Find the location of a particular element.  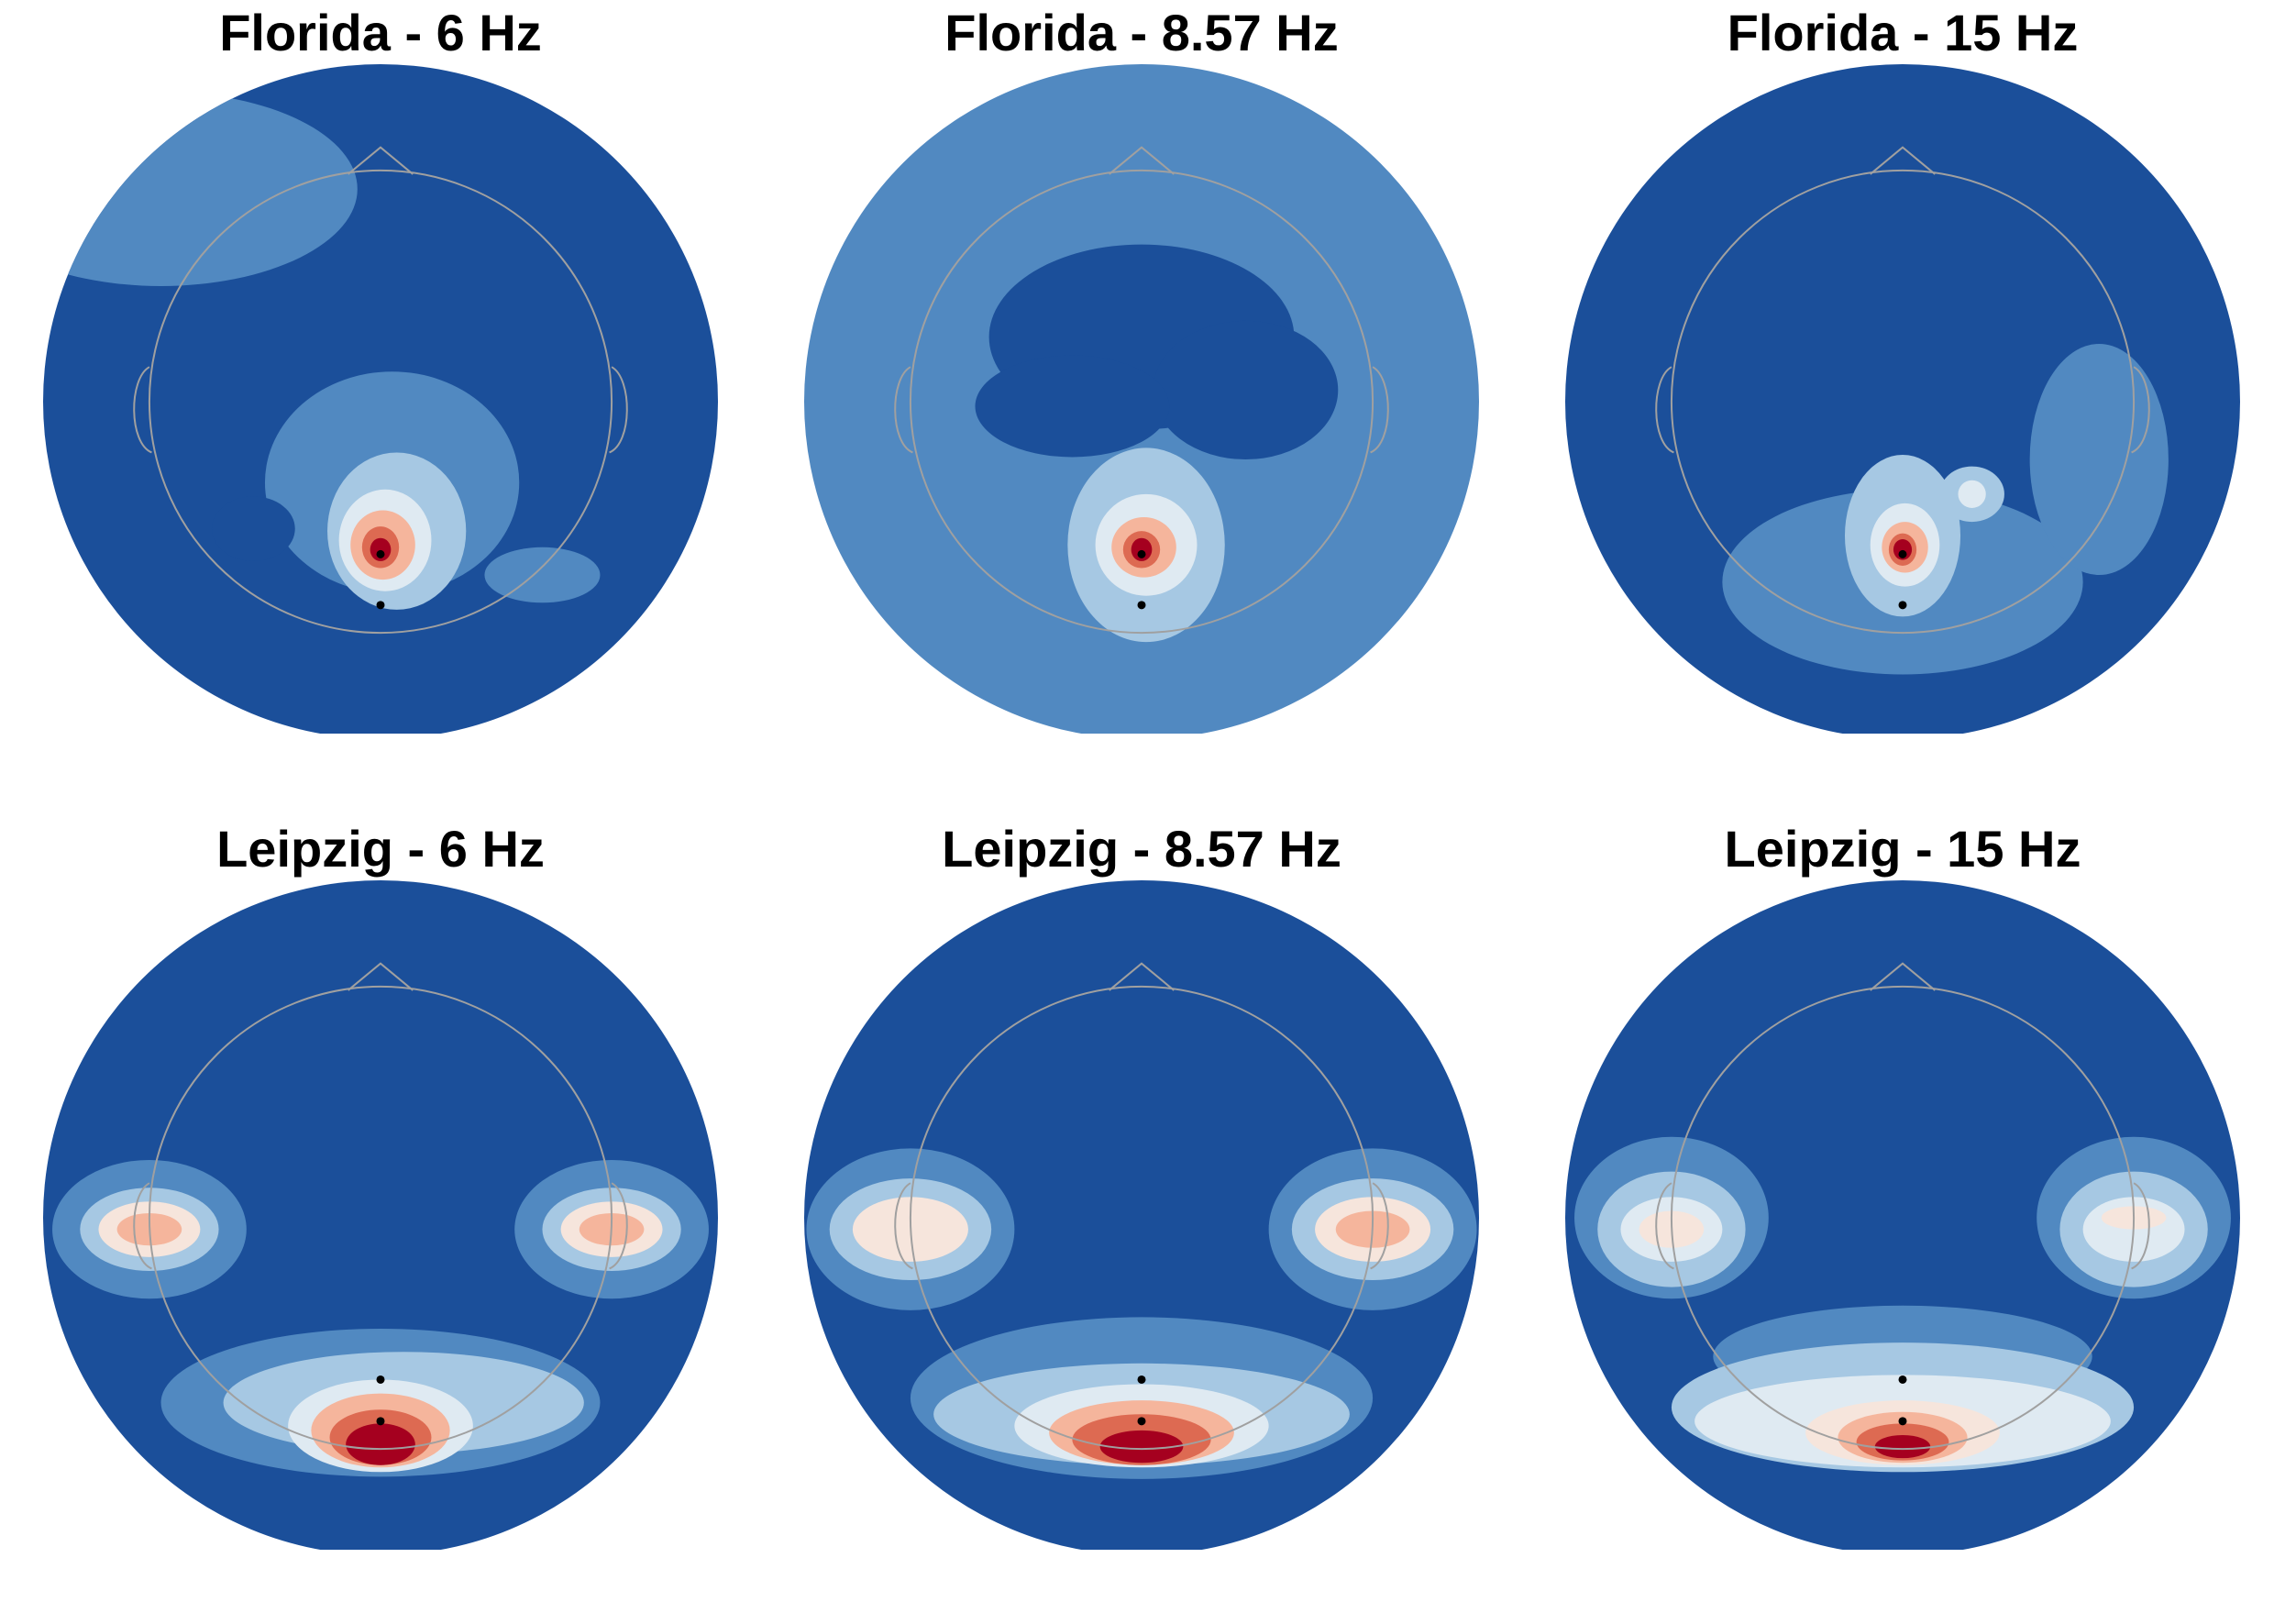

topomap-panel: Leipzig - 15 Hz is located at coordinates (1903, 1183).